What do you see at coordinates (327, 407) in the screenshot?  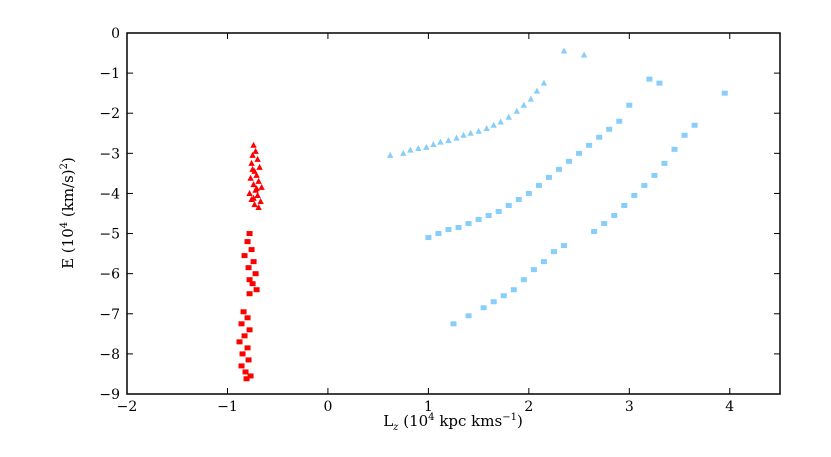 I see `x-tick-label: 0` at bounding box center [327, 407].